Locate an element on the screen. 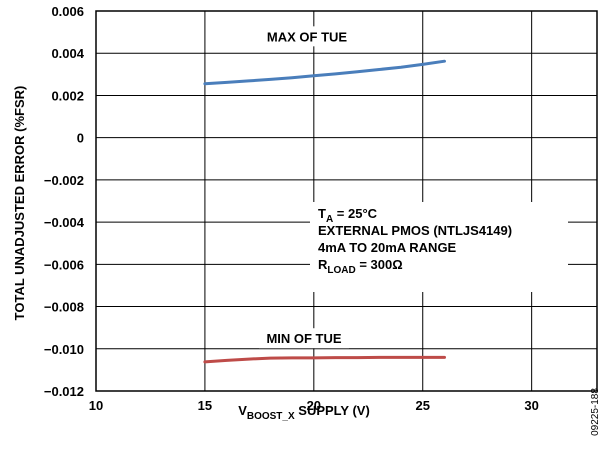  x-axis-title-rest: SUPPLY (V) is located at coordinates (332, 410).